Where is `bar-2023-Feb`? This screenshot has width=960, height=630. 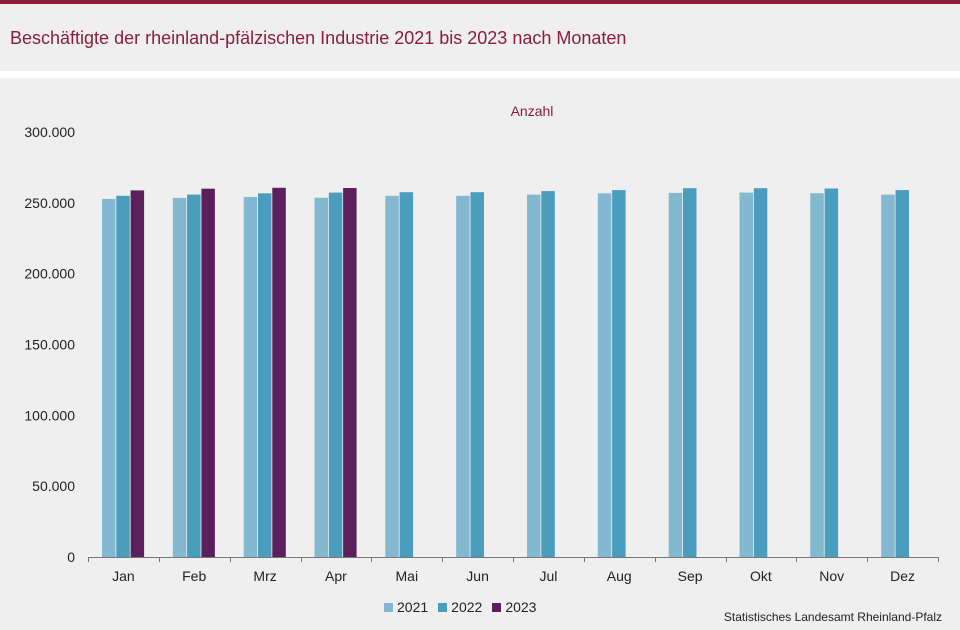 bar-2023-Feb is located at coordinates (208, 372).